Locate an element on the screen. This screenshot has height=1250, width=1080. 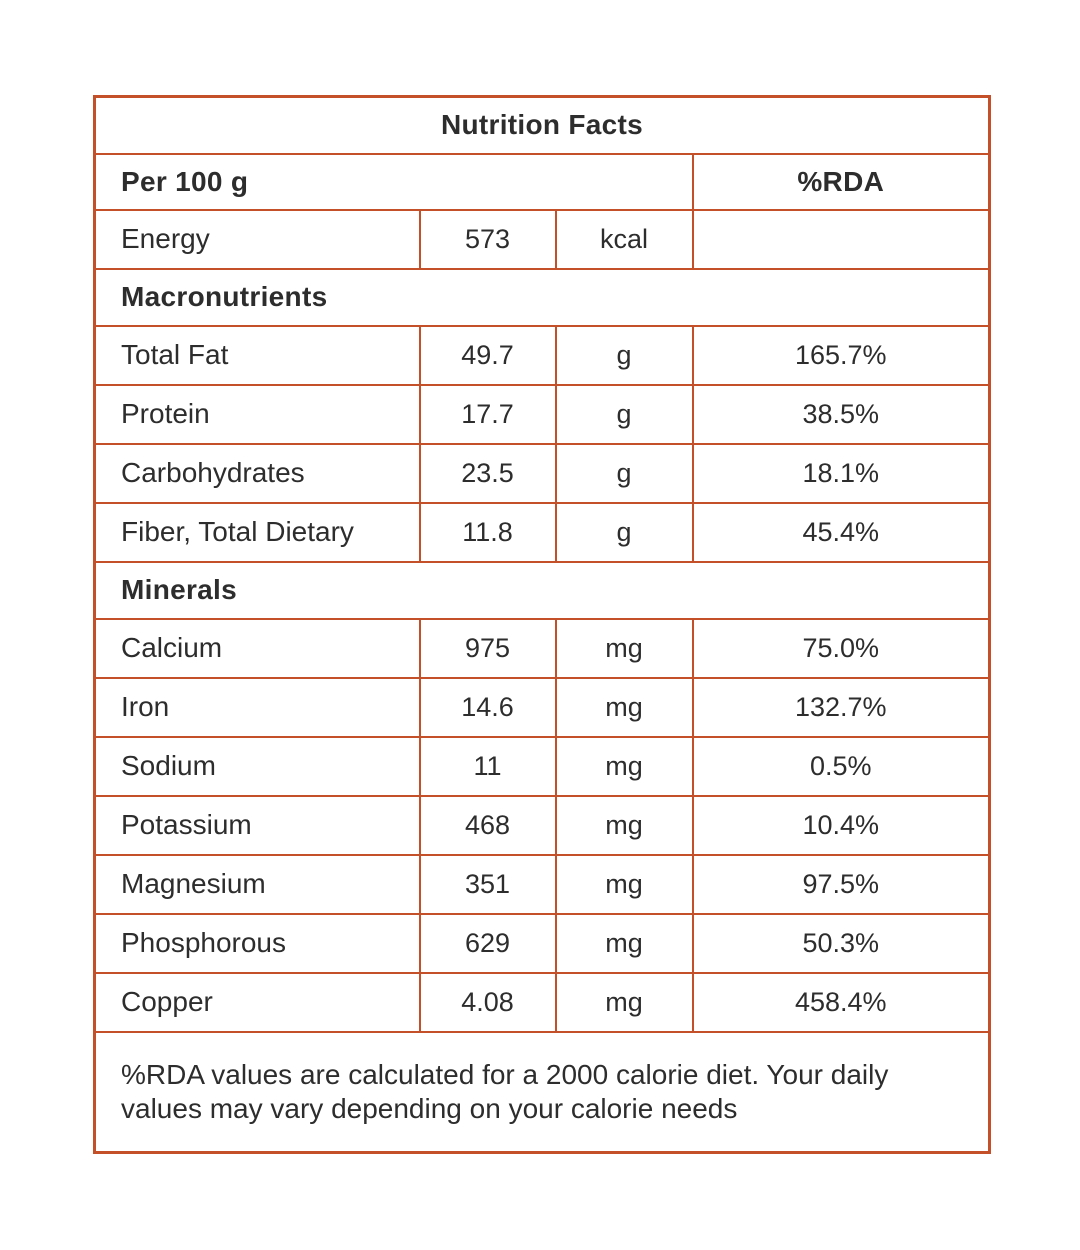
nutrient-row: Iron 14.6 mg 132.7% is located at coordinates (542, 707).